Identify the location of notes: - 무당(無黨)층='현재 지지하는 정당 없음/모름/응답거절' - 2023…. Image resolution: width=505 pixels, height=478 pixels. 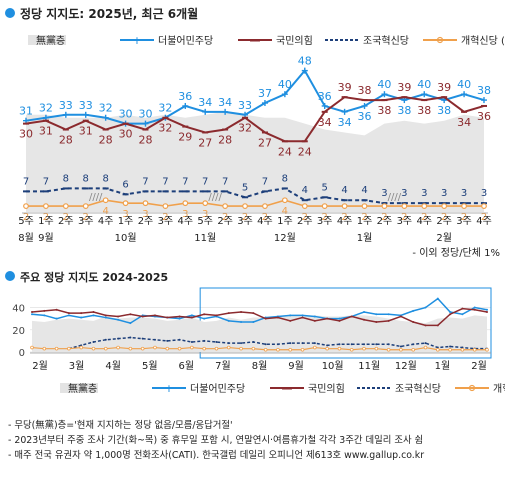
(255, 440).